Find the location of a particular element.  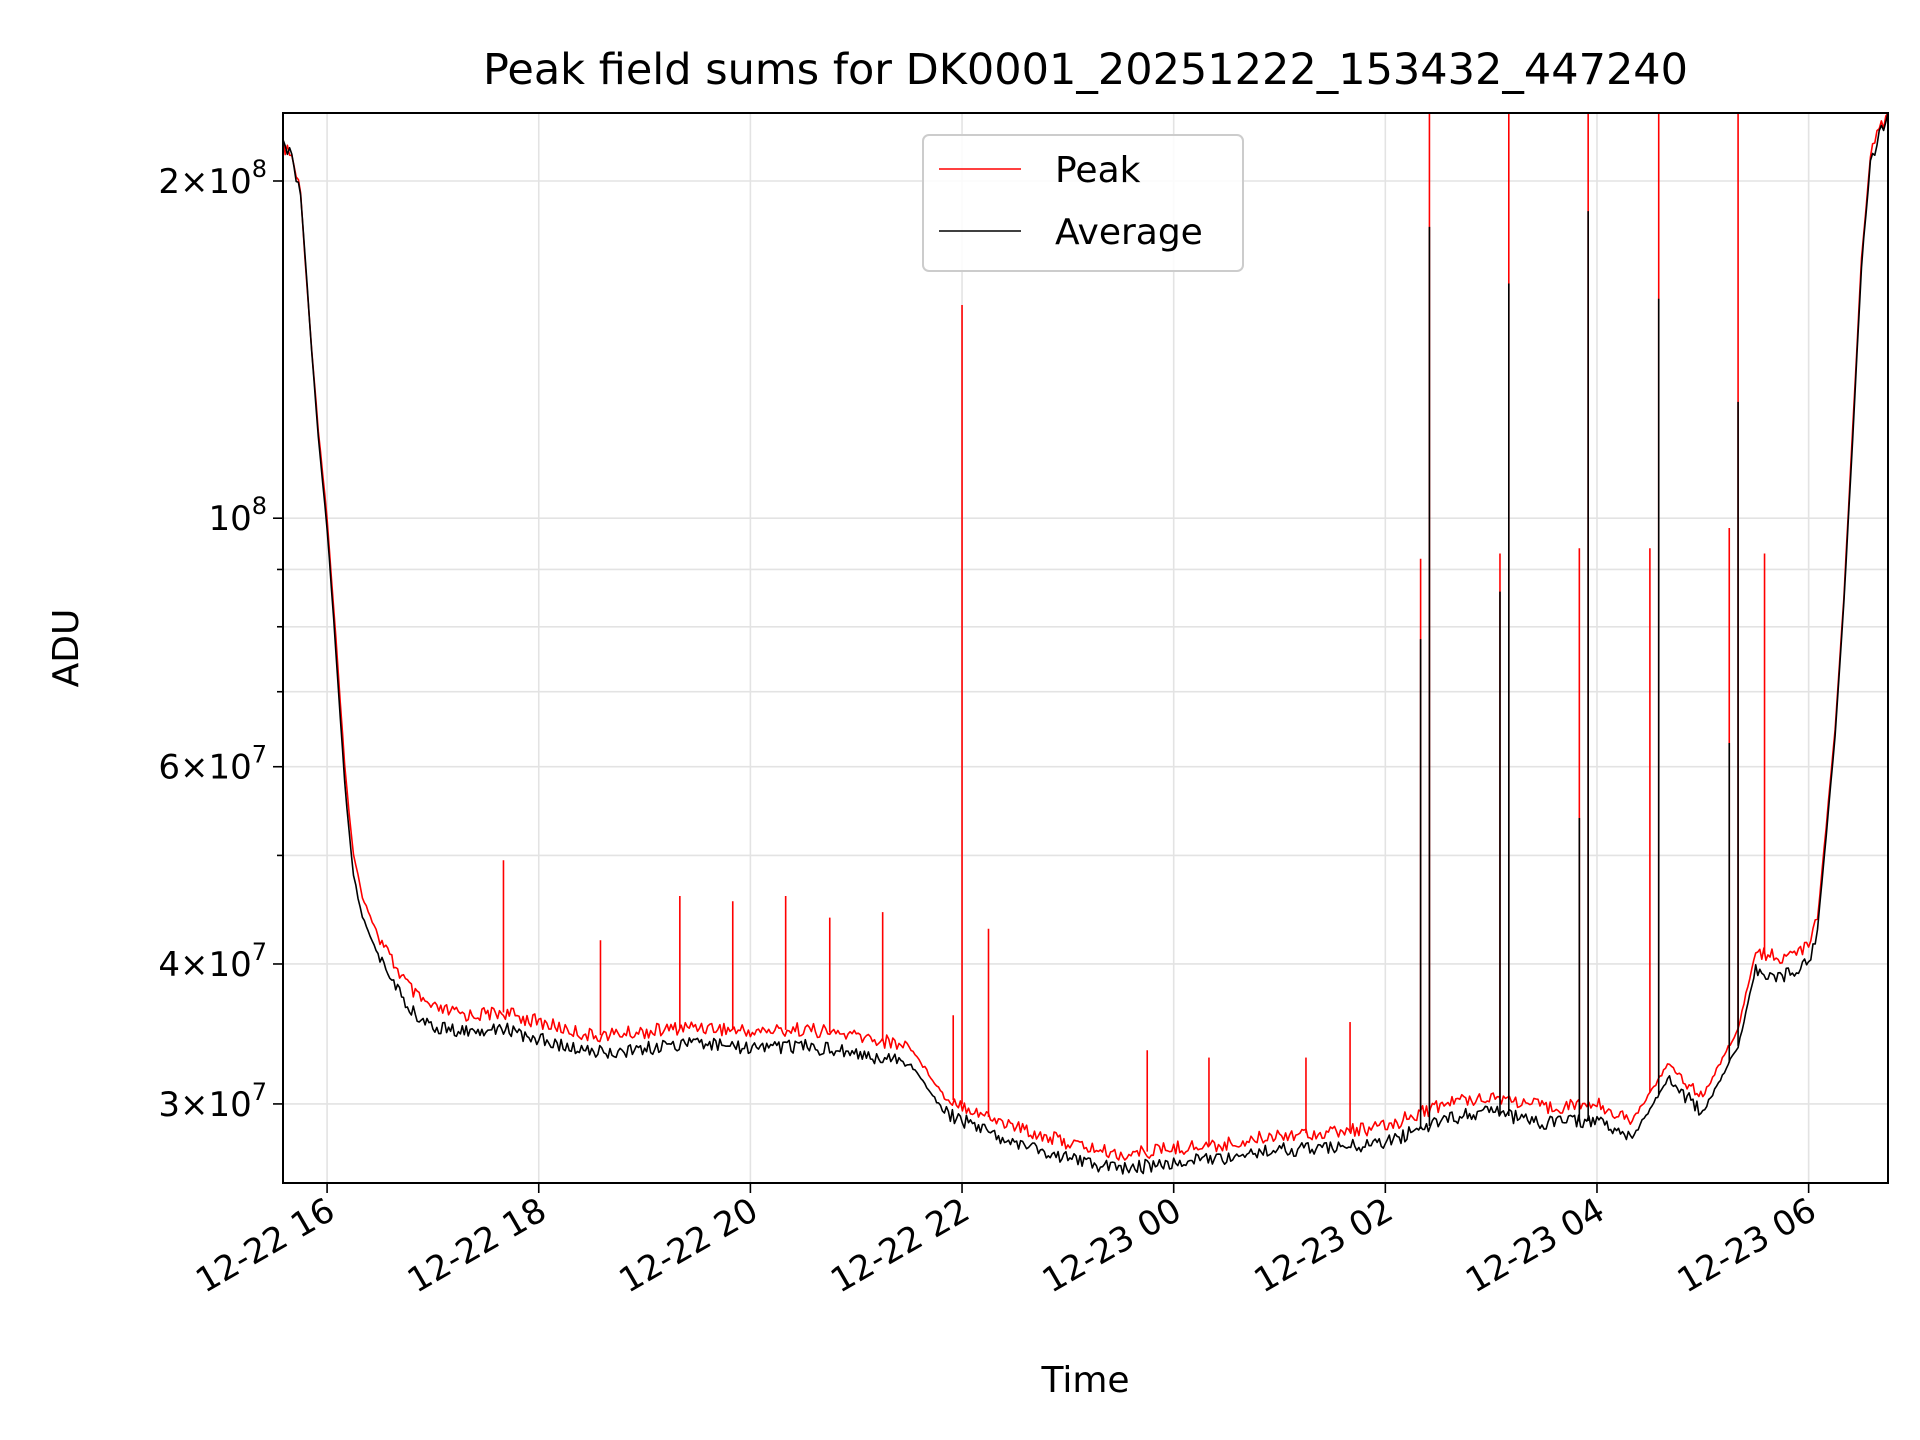

y-tick-label: 4×107 is located at coordinates (212, 961).